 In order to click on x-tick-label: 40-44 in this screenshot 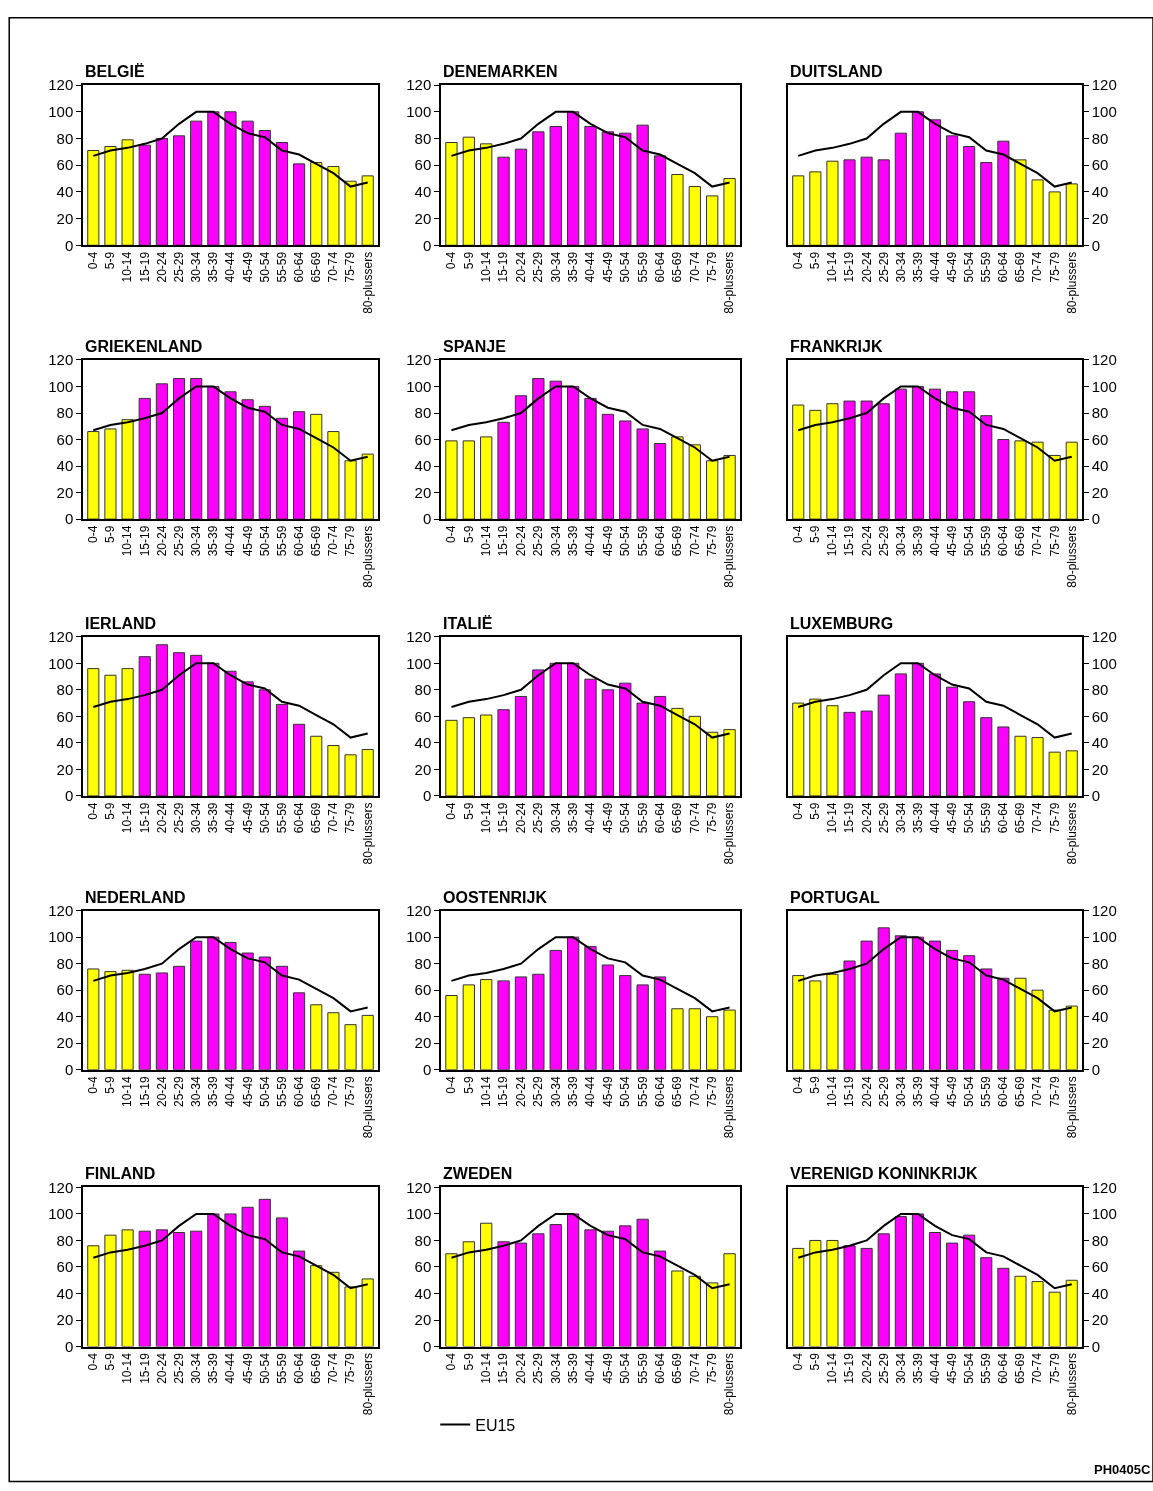, I will do `click(590, 1368)`.